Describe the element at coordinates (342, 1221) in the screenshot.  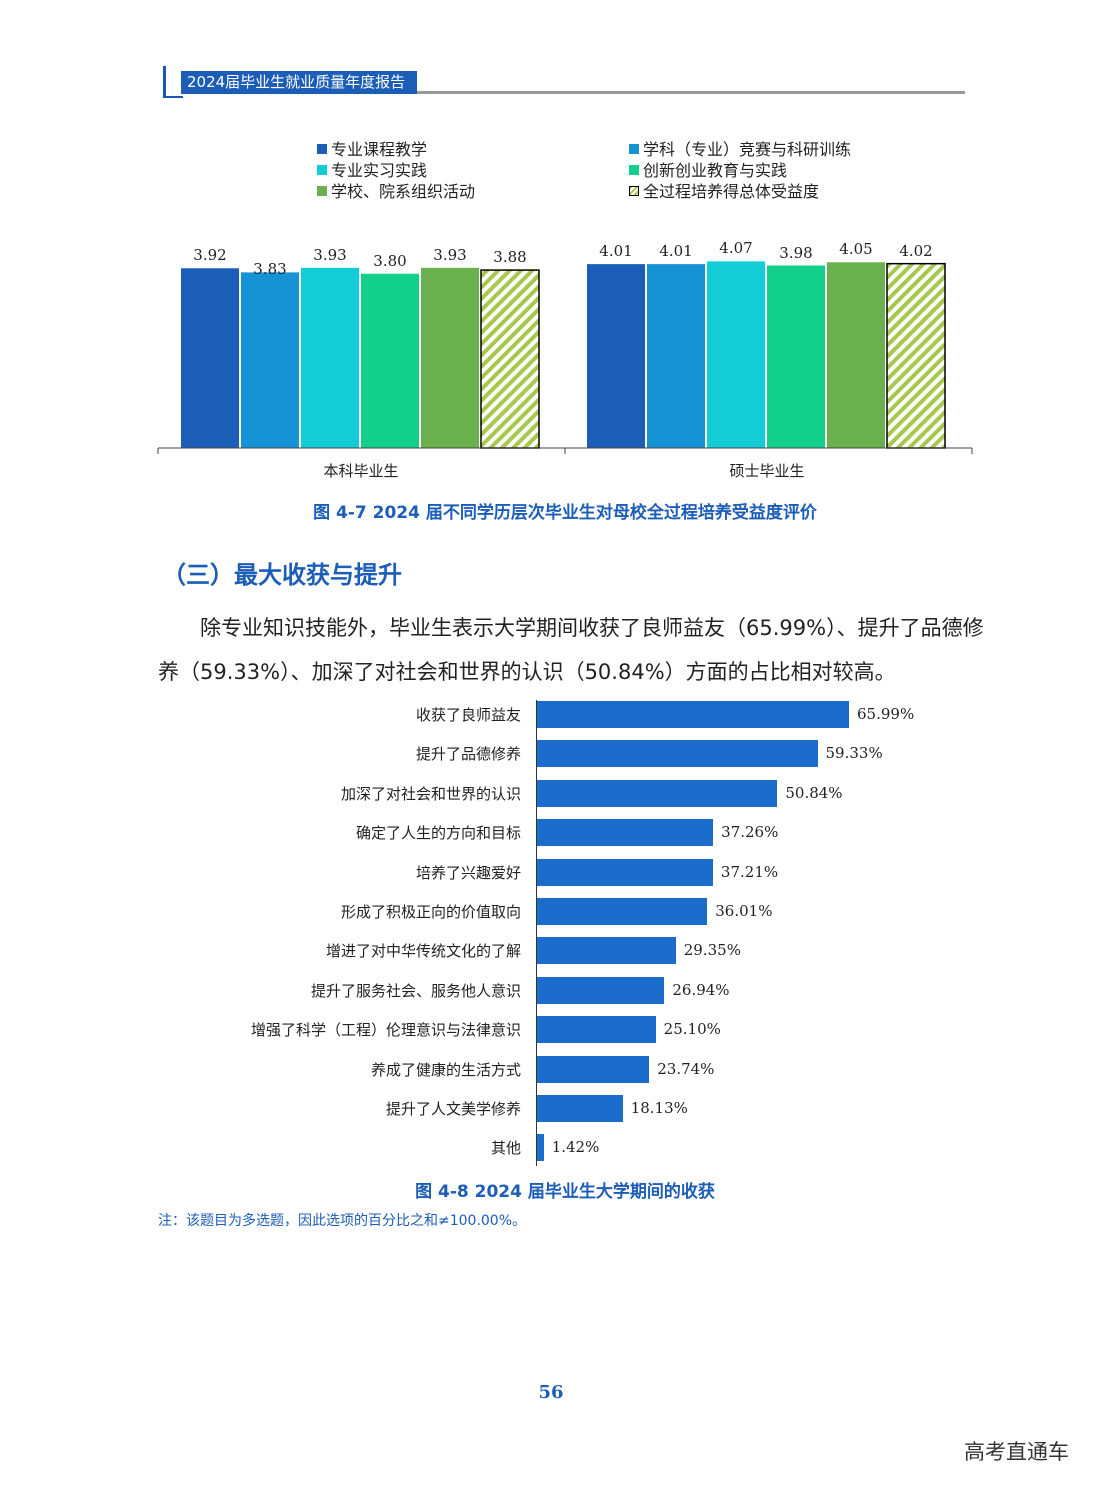
I see `footnote: 注：该题目为多选题，因此选项的百分比之和≠100.00%。` at that location.